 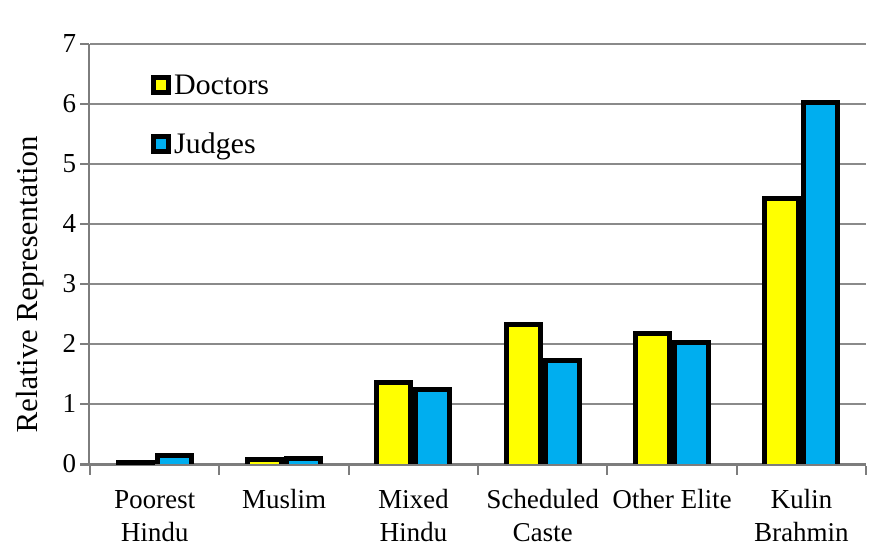 I want to click on y-tick-label: 1, so click(x=69, y=402).